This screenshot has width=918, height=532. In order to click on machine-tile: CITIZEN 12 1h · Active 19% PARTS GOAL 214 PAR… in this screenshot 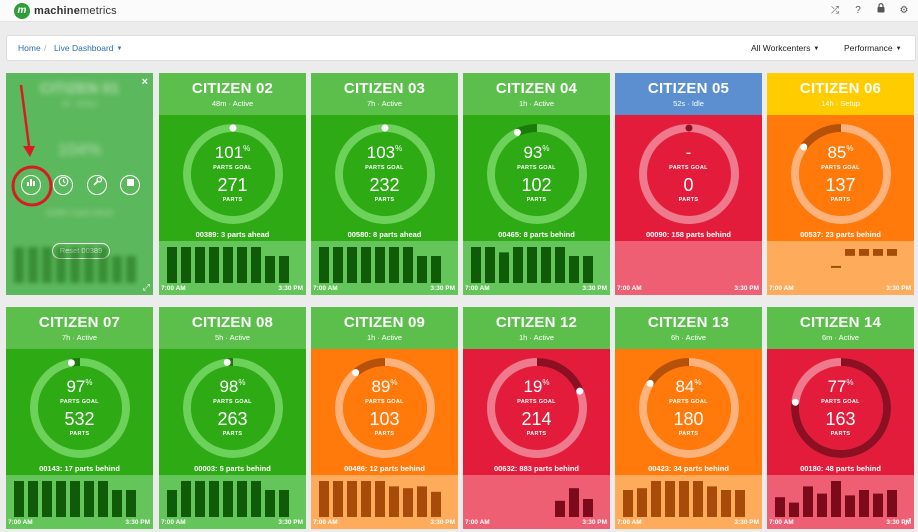, I will do `click(536, 418)`.